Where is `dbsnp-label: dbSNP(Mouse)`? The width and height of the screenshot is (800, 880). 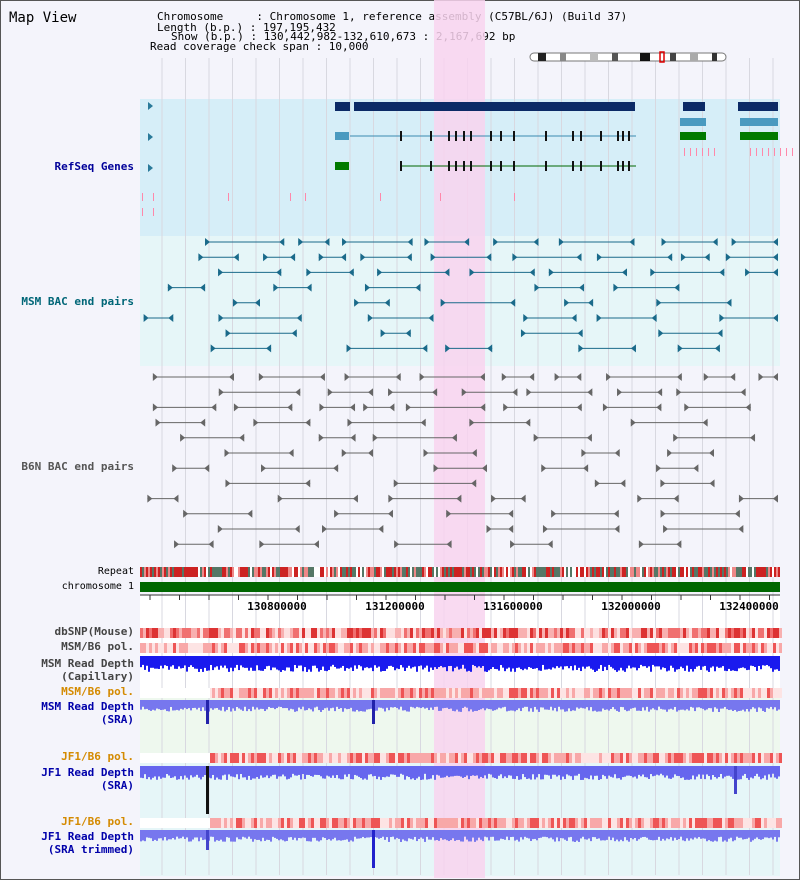
dbsnp-label: dbSNP(Mouse) is located at coordinates (94, 631).